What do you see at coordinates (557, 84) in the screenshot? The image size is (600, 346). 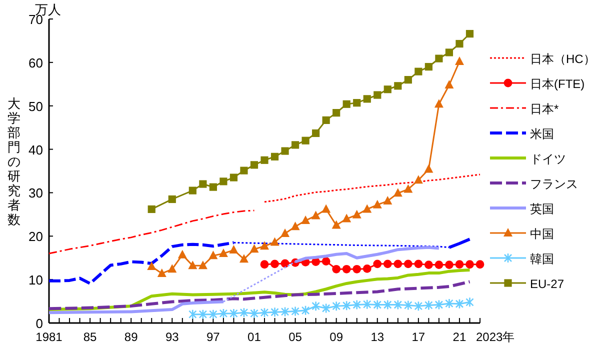 I see `legend-label: 日本(FTE)` at bounding box center [557, 84].